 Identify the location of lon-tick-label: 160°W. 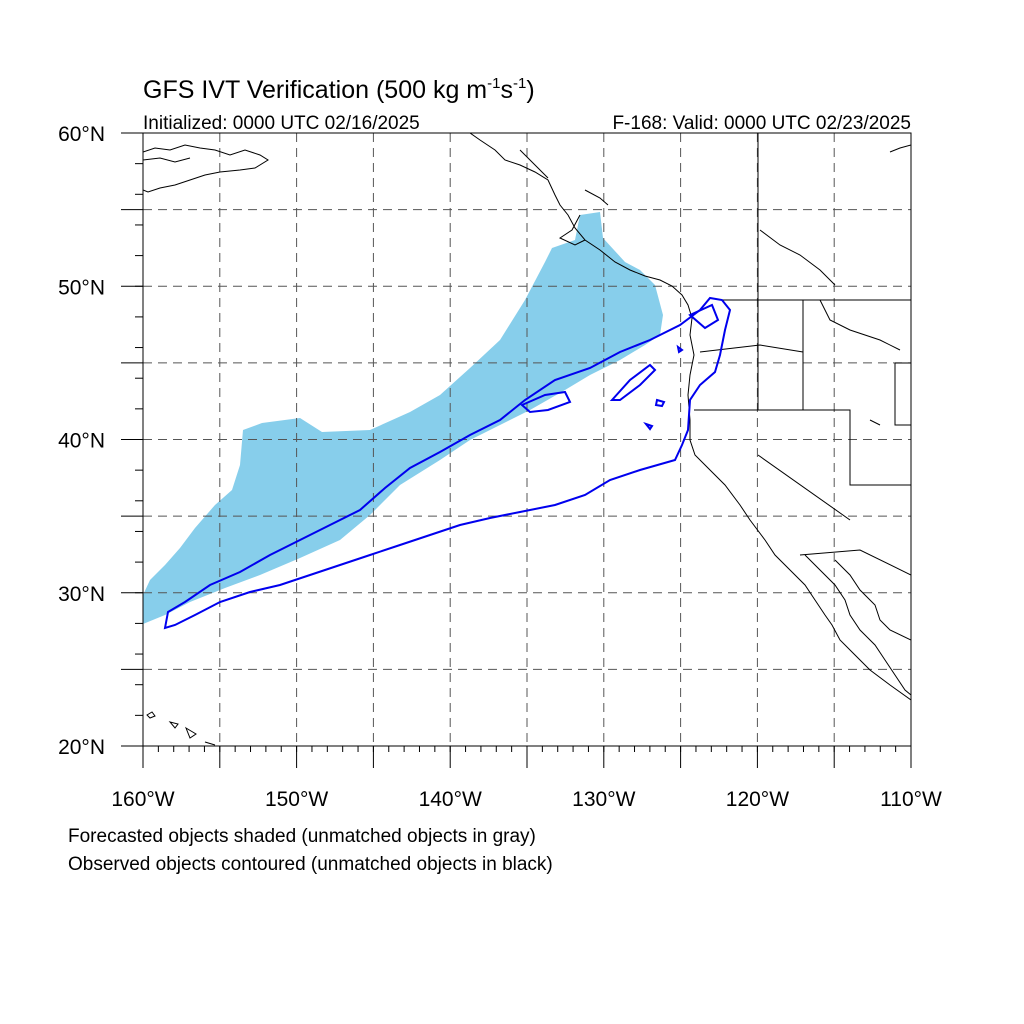
(142, 799).